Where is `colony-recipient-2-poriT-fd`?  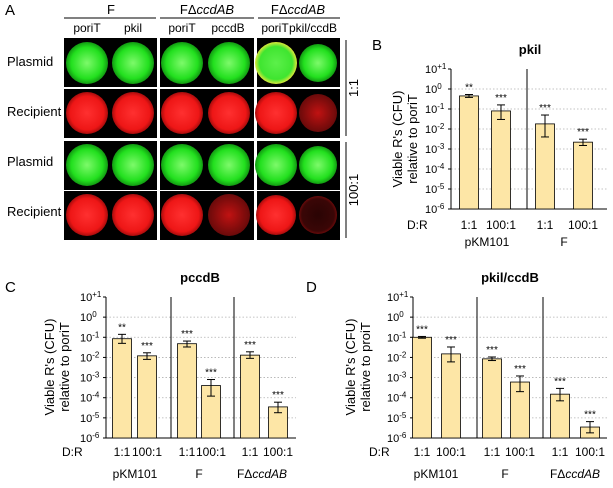
colony-recipient-2-poriT-fd is located at coordinates (182, 215).